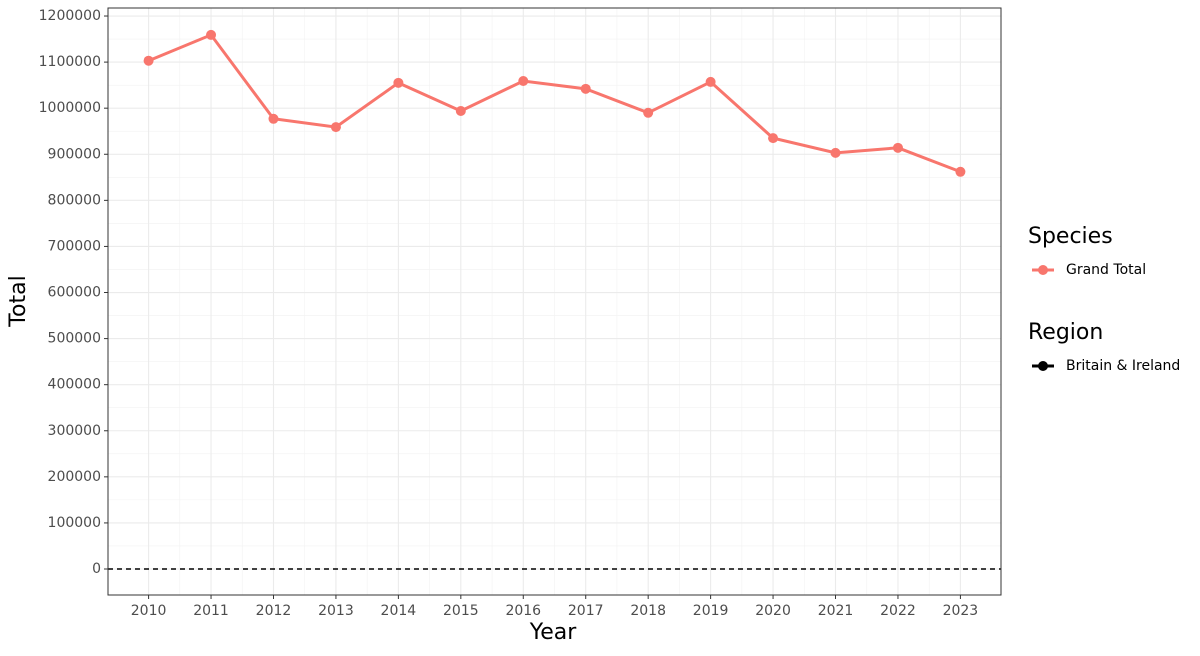  What do you see at coordinates (96, 569) in the screenshot?
I see `y-tick-label: 0` at bounding box center [96, 569].